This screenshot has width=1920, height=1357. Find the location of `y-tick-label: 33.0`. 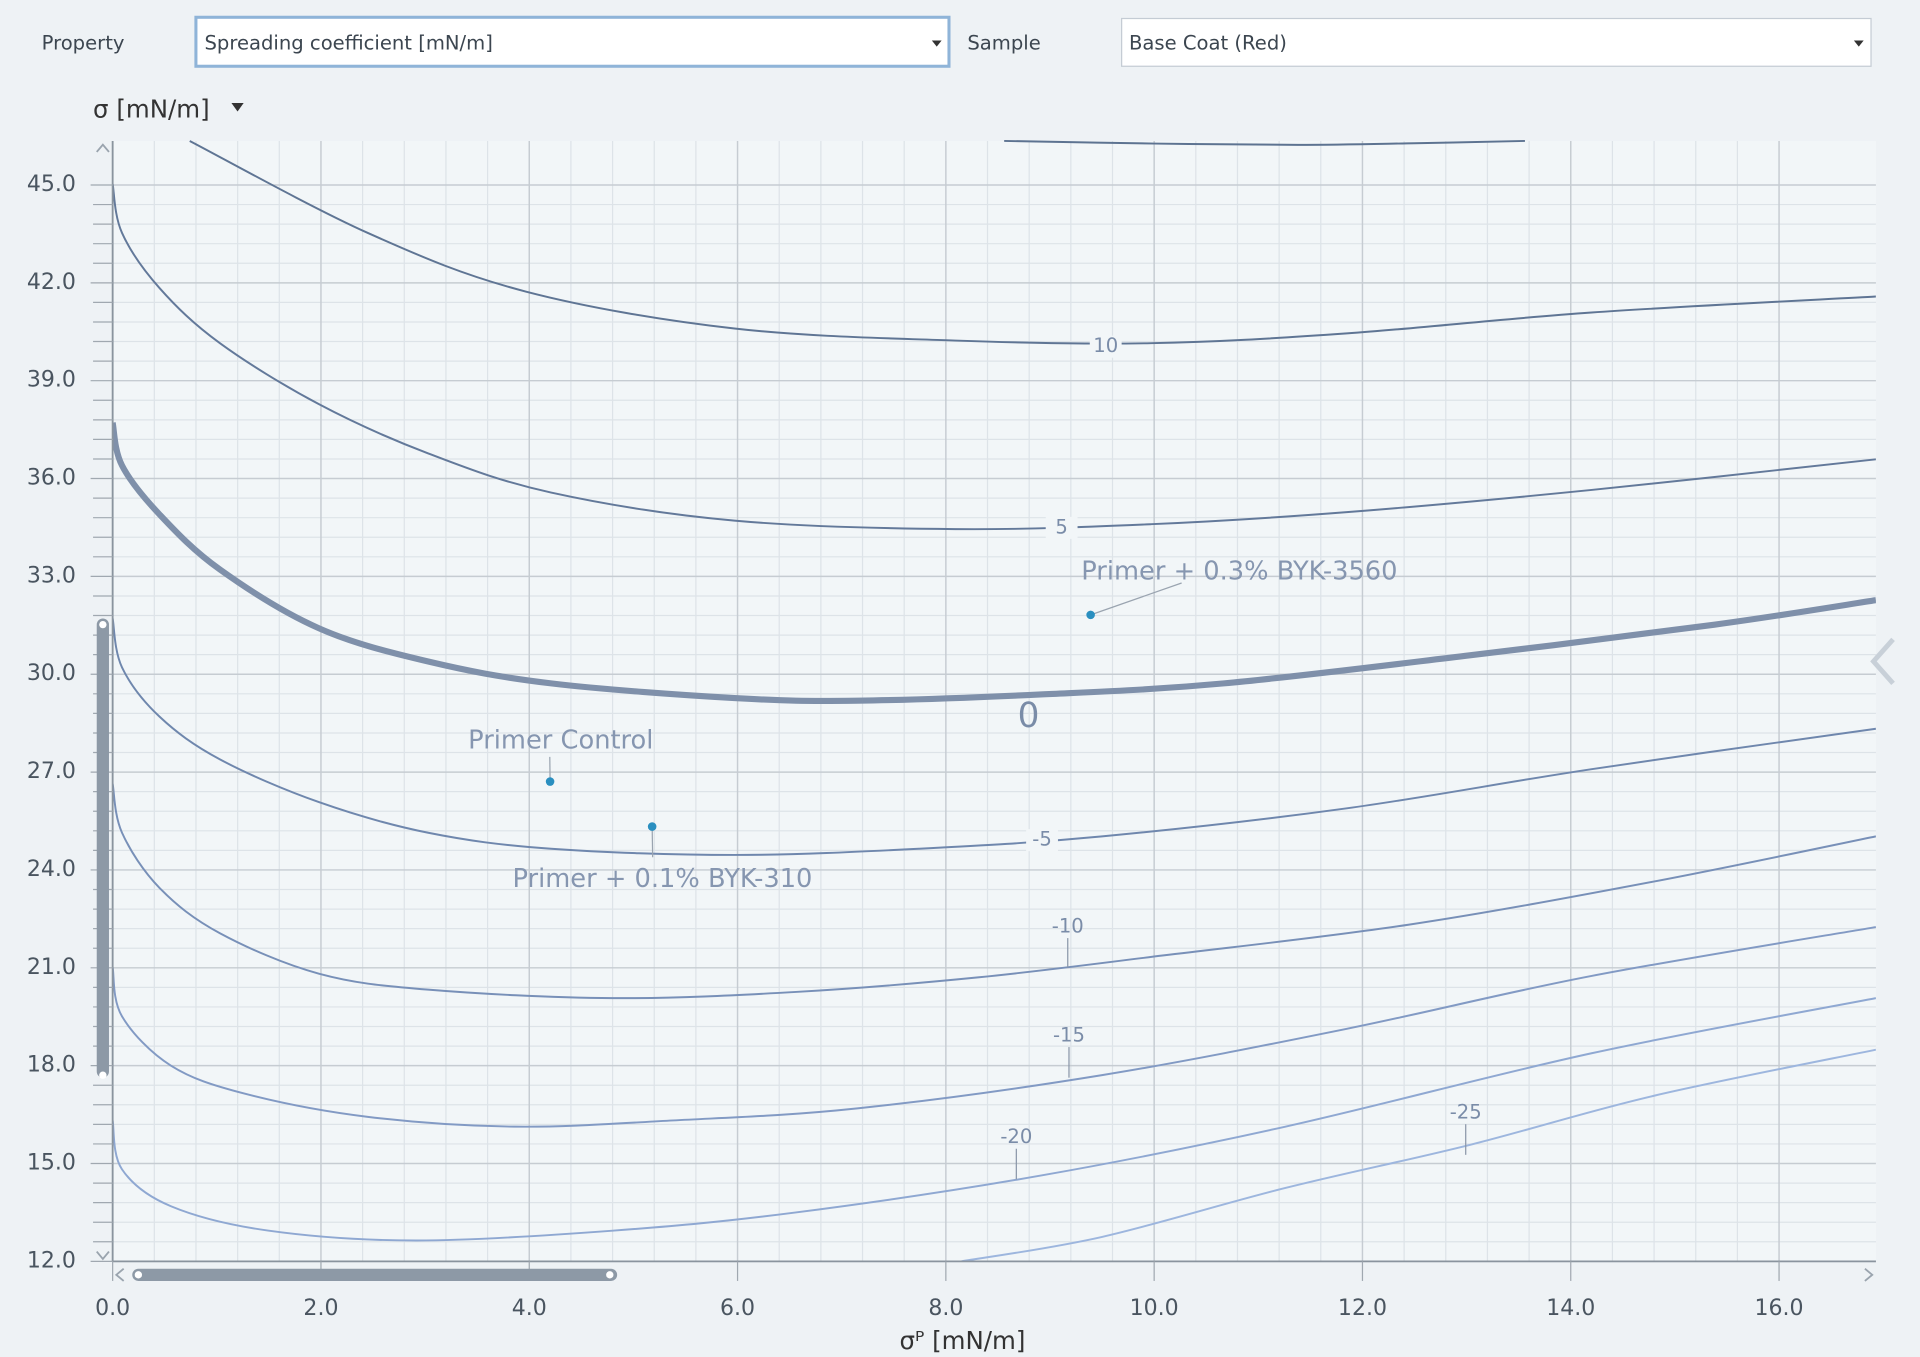

y-tick-label: 33.0 is located at coordinates (51, 575).